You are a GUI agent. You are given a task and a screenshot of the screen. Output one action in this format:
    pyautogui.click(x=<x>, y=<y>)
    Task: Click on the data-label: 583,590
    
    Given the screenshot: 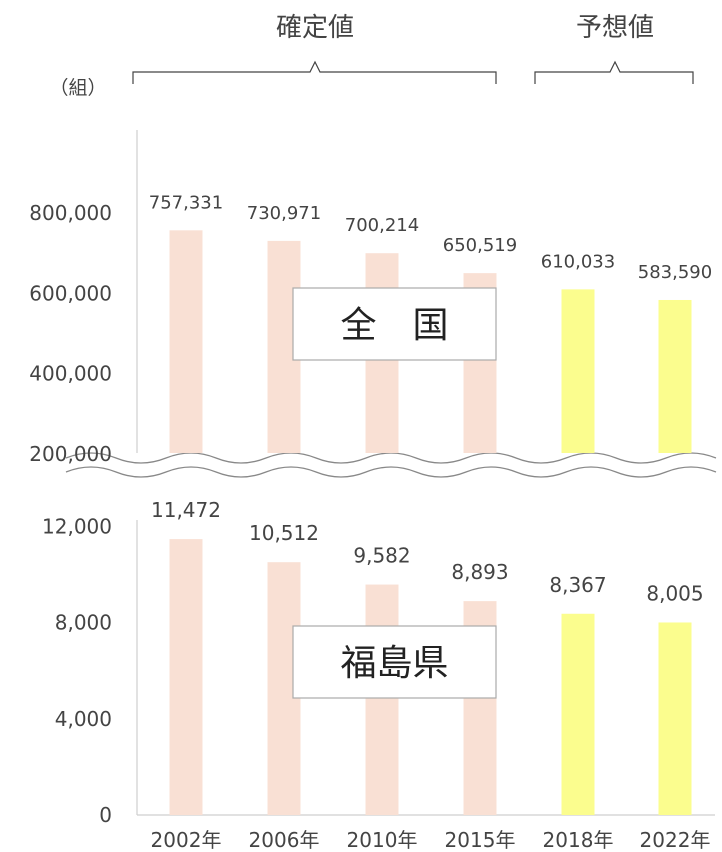 What is the action you would take?
    pyautogui.click(x=675, y=272)
    